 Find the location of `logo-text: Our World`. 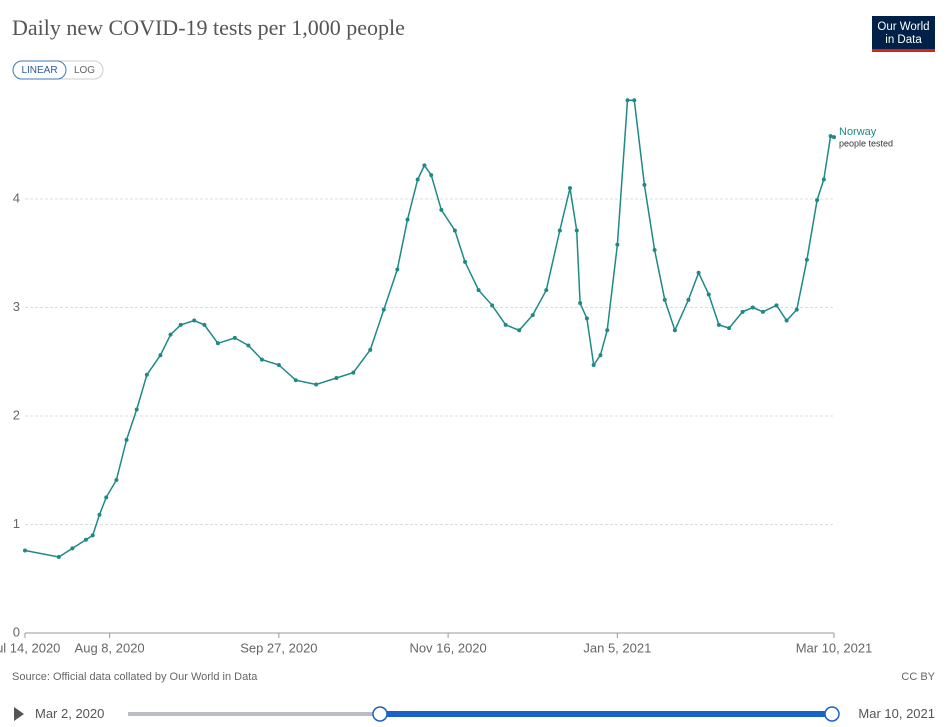

logo-text: Our World is located at coordinates (903, 27).